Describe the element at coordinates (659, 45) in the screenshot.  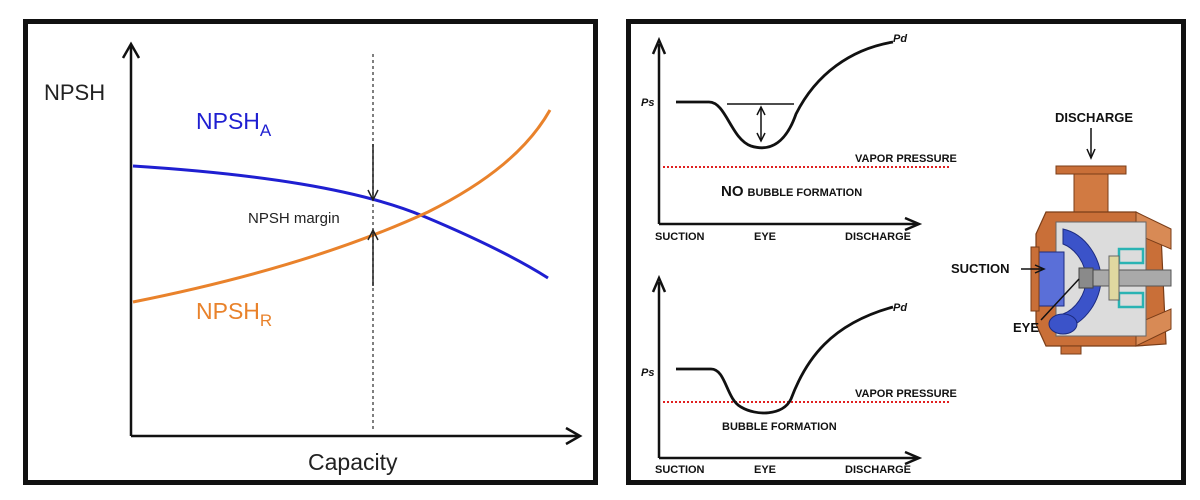
I see `top-y-axis-arrow` at that location.